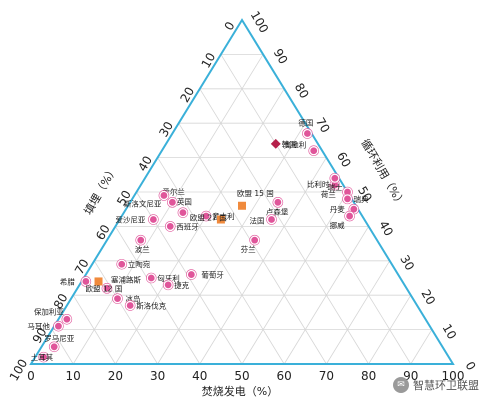 This screenshot has width=483, height=401. What do you see at coordinates (59, 338) in the screenshot?
I see `point-label: 罗马尼亚` at bounding box center [59, 338].